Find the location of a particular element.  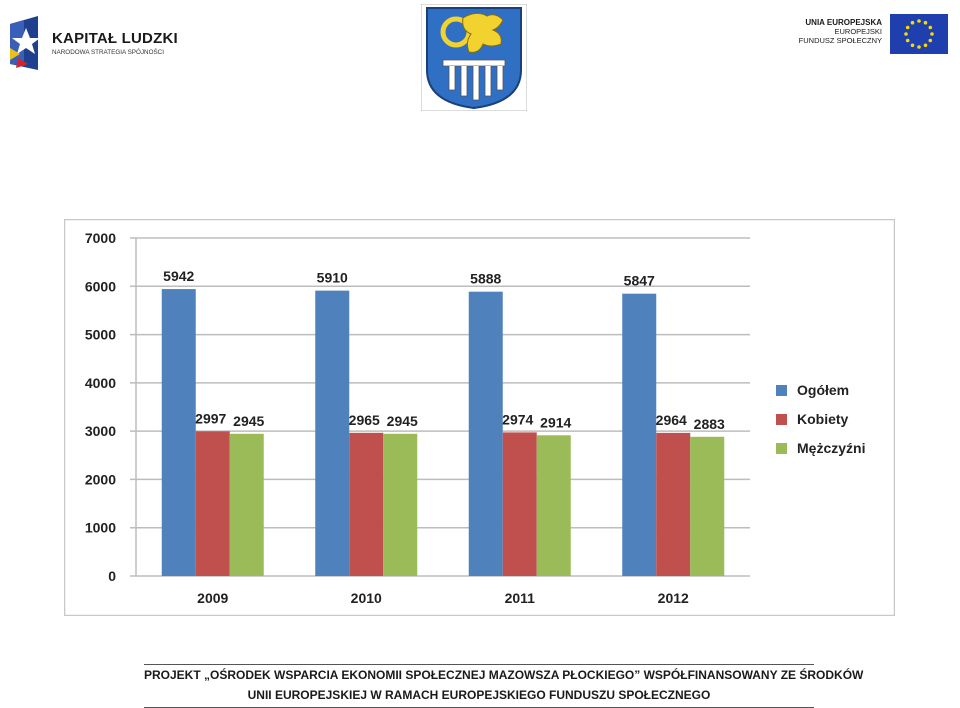

data-label: 2914 is located at coordinates (555, 422).